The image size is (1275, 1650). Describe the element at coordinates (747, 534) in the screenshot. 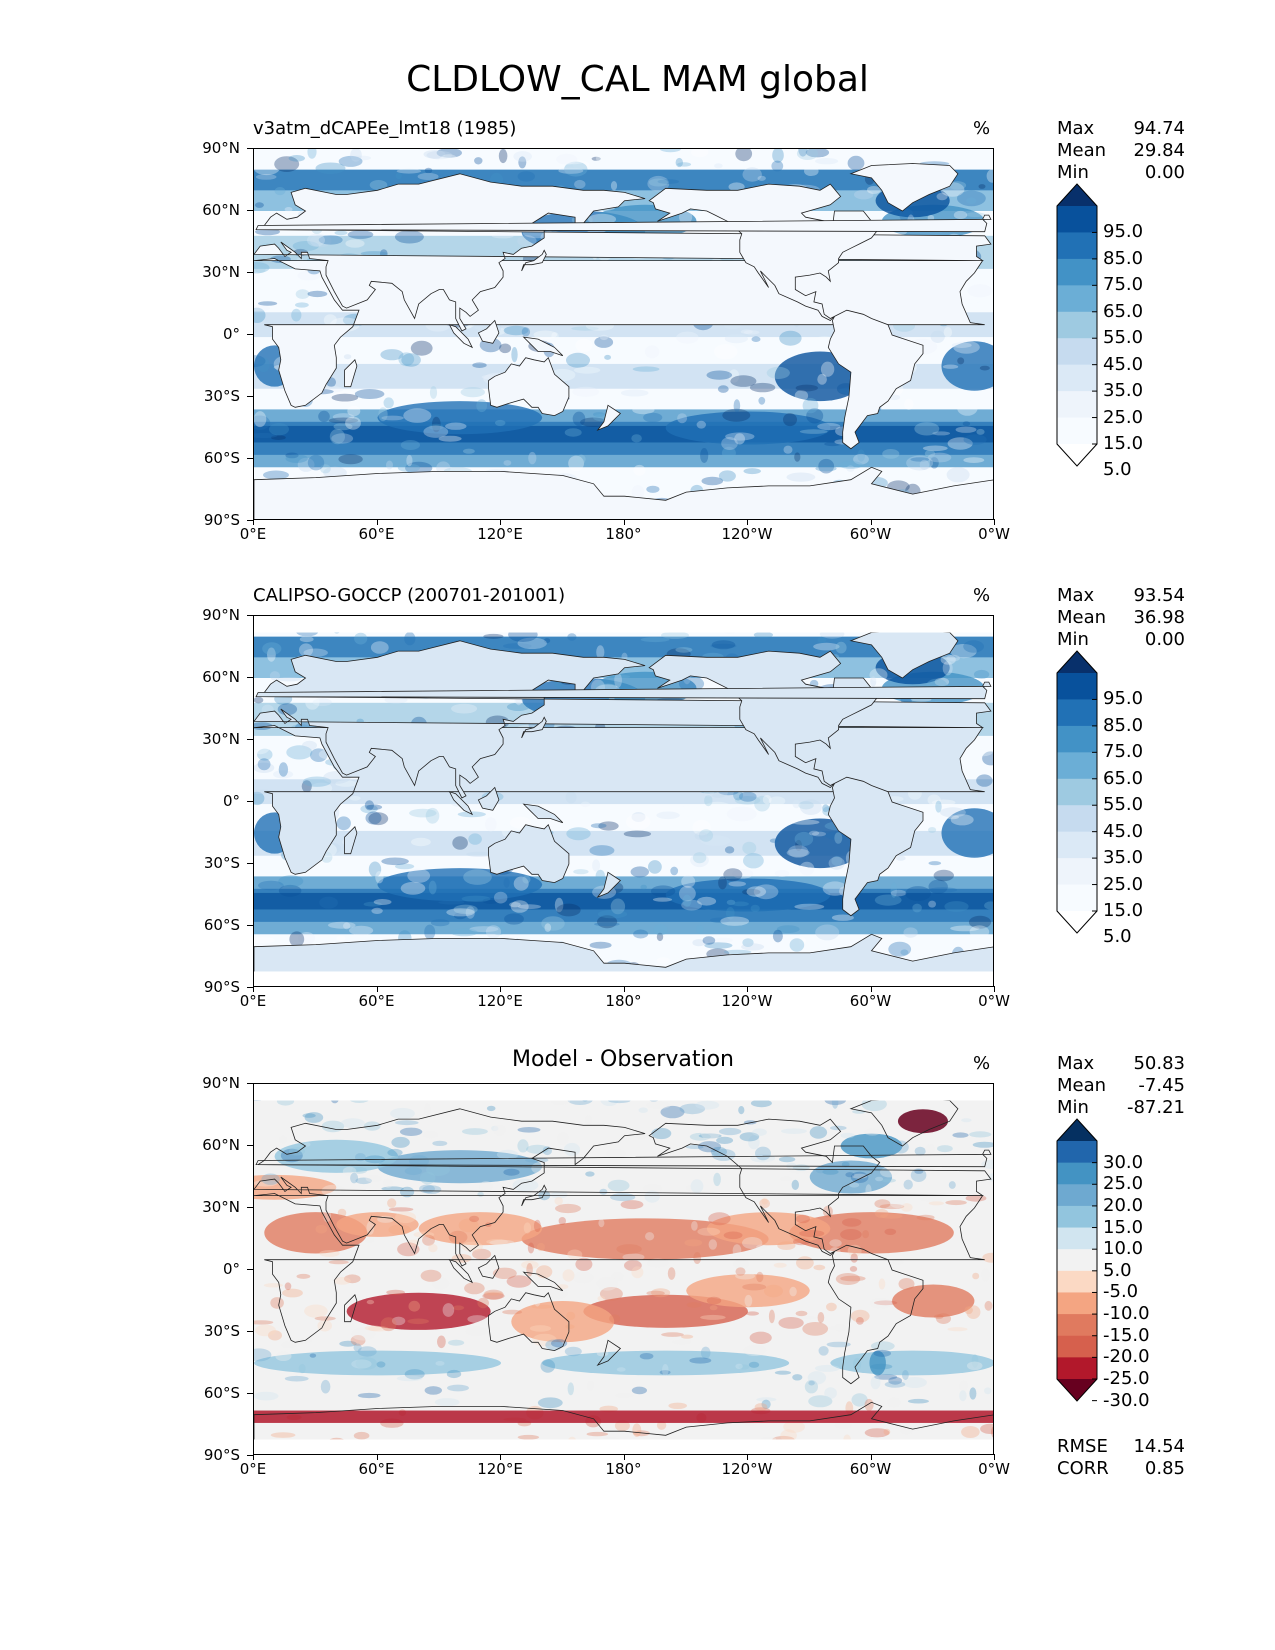

I see `x-tick-label: 120°W` at that location.